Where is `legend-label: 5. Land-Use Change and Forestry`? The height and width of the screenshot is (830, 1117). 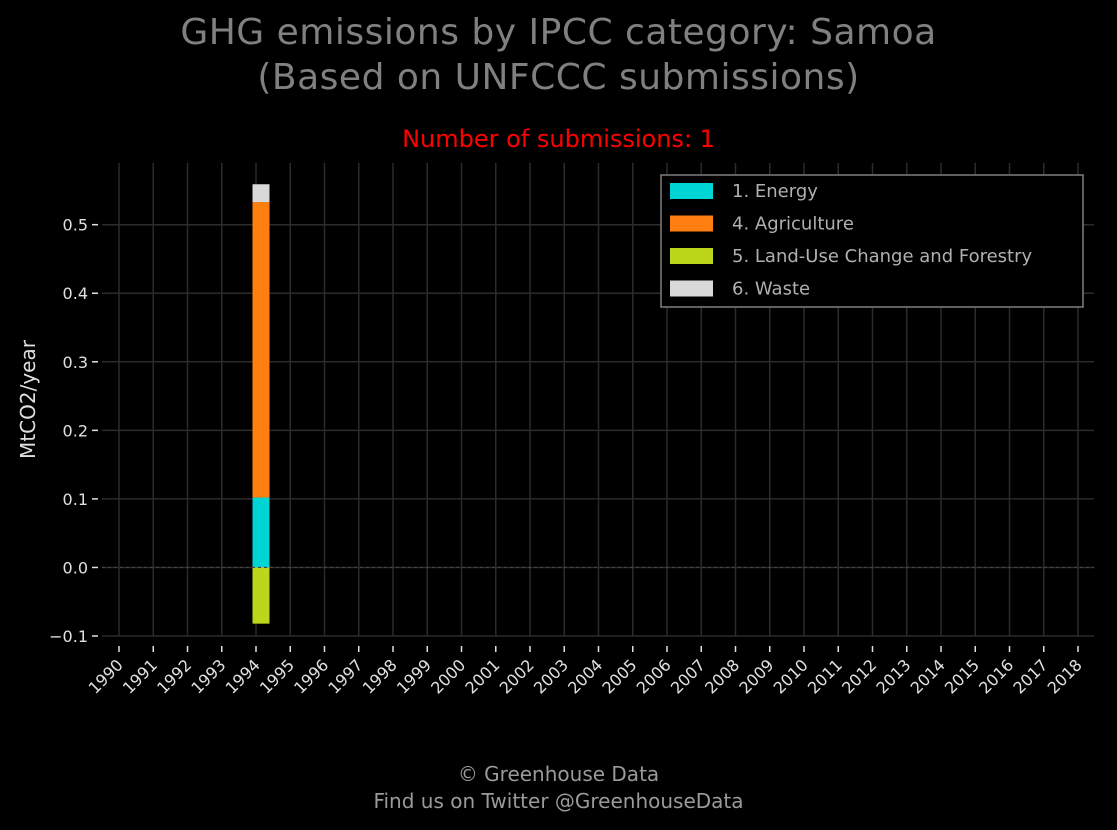 legend-label: 5. Land-Use Change and Forestry is located at coordinates (882, 256).